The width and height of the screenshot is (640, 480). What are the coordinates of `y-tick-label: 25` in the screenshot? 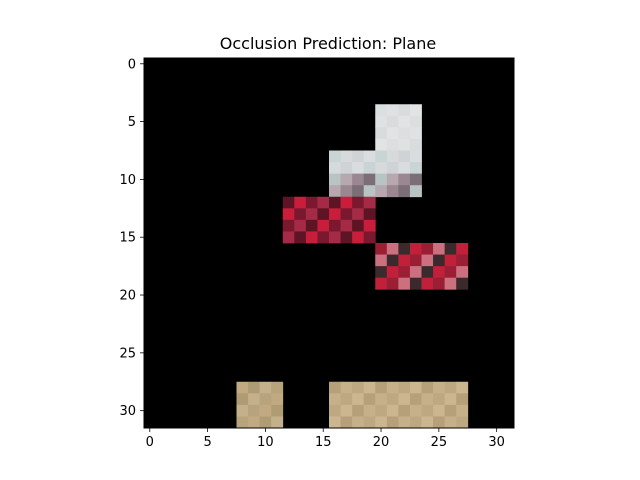 It's located at (127, 353).